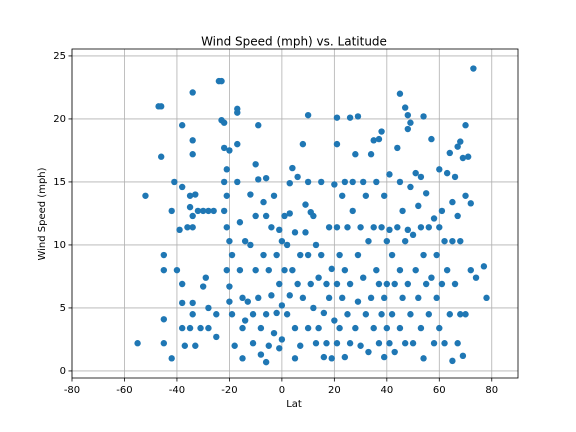 The height and width of the screenshot is (432, 576). Describe the element at coordinates (63, 371) in the screenshot. I see `y-tick-label: 0` at that location.